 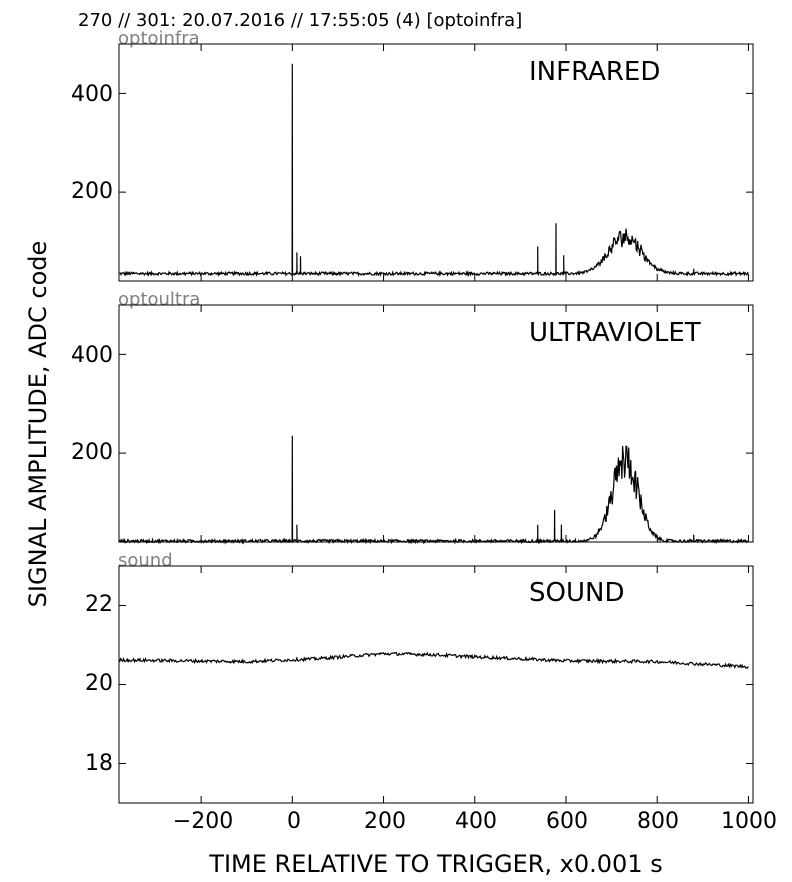 What do you see at coordinates (435, 864) in the screenshot?
I see `x-axis-label: TIME RELATIVE TO TRIGGER, x0.001 s` at bounding box center [435, 864].